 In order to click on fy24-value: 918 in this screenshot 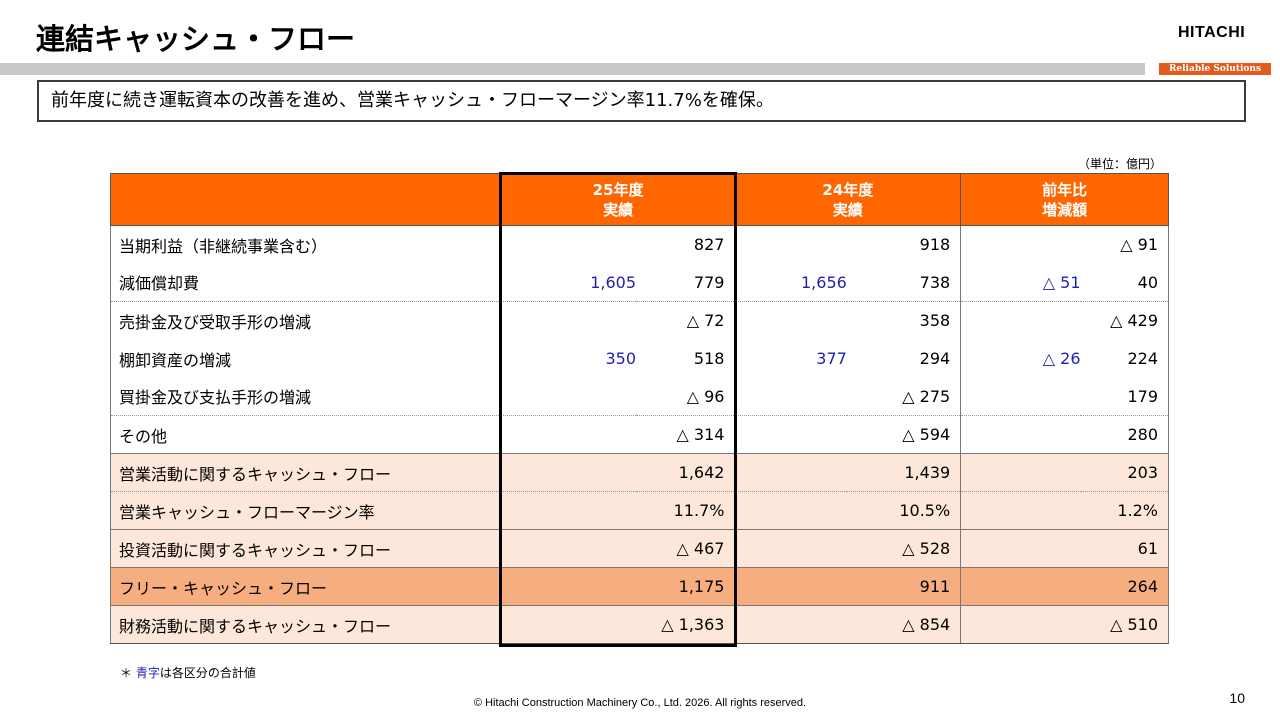, I will do `click(904, 244)`.